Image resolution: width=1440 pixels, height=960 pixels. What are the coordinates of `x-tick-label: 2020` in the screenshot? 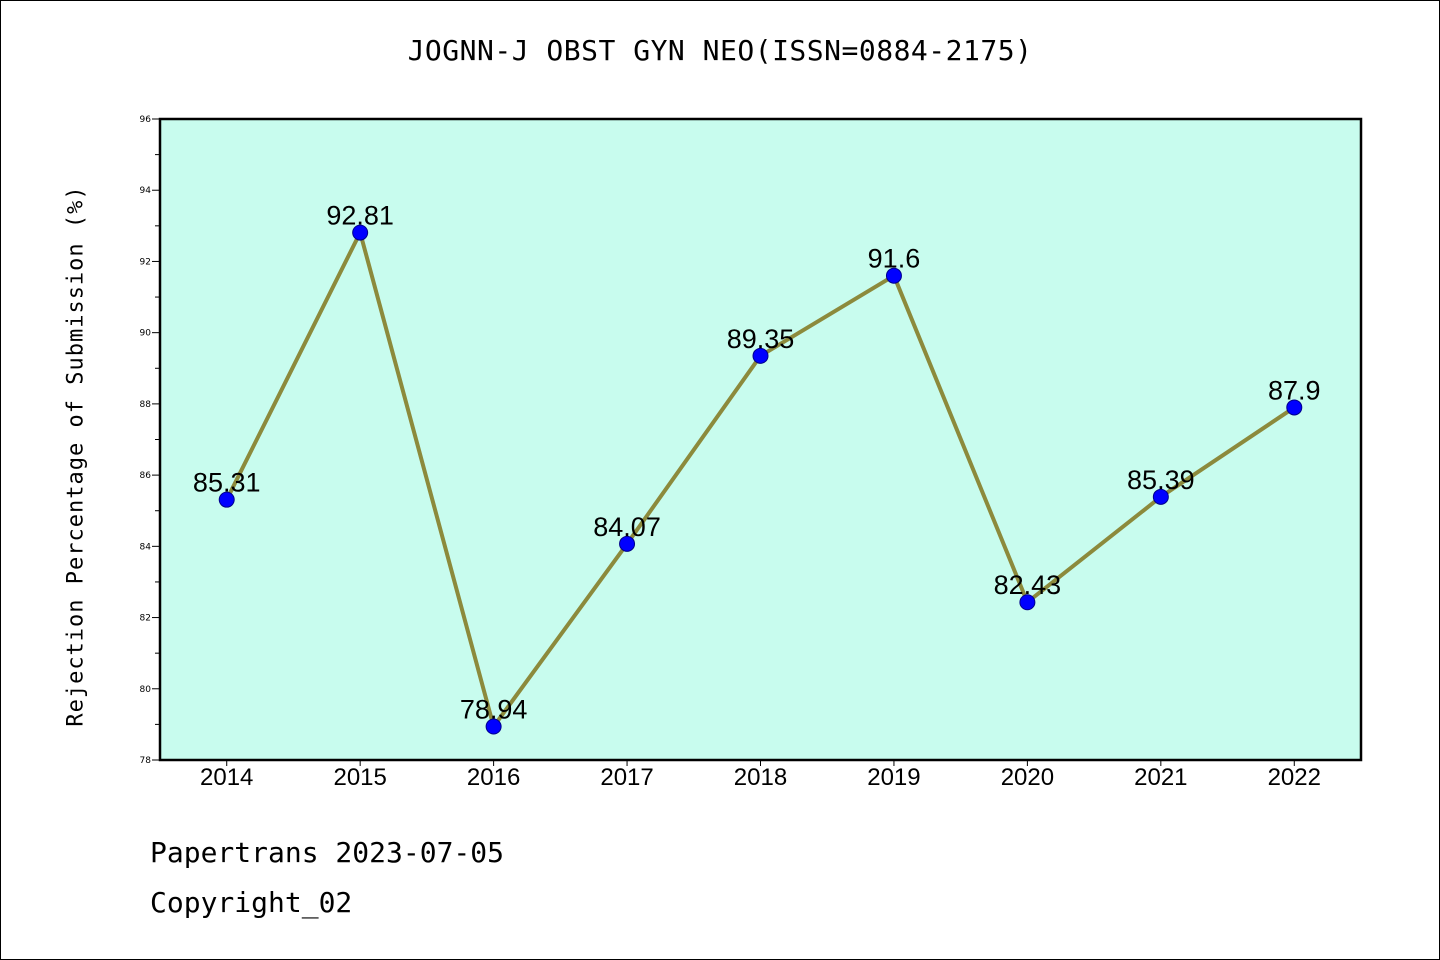 It's located at (1027, 777).